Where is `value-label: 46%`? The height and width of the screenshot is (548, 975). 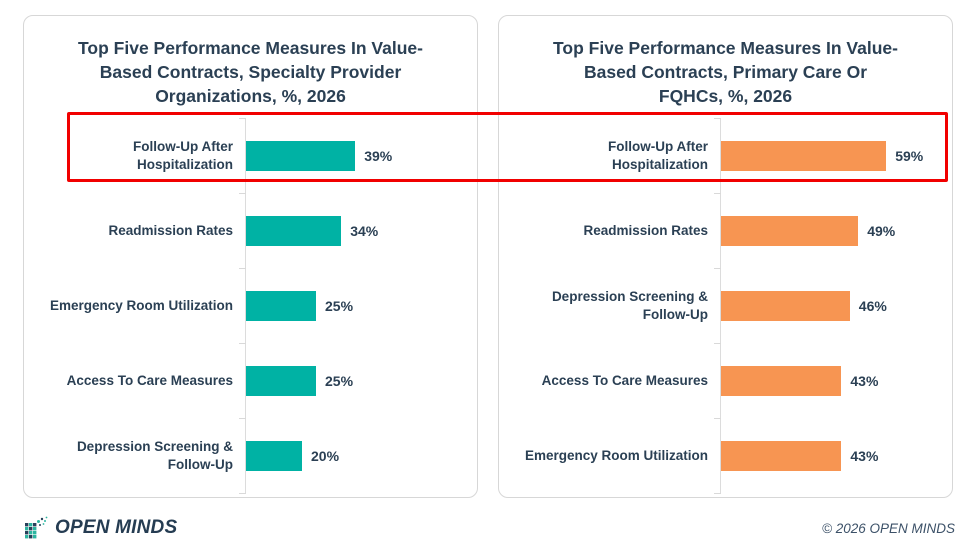 value-label: 46% is located at coordinates (872, 305).